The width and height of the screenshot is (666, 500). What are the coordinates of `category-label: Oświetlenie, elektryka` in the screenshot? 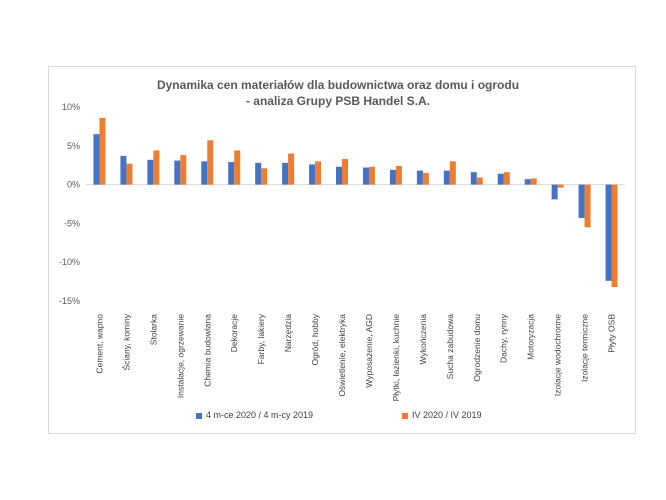 It's located at (342, 355).